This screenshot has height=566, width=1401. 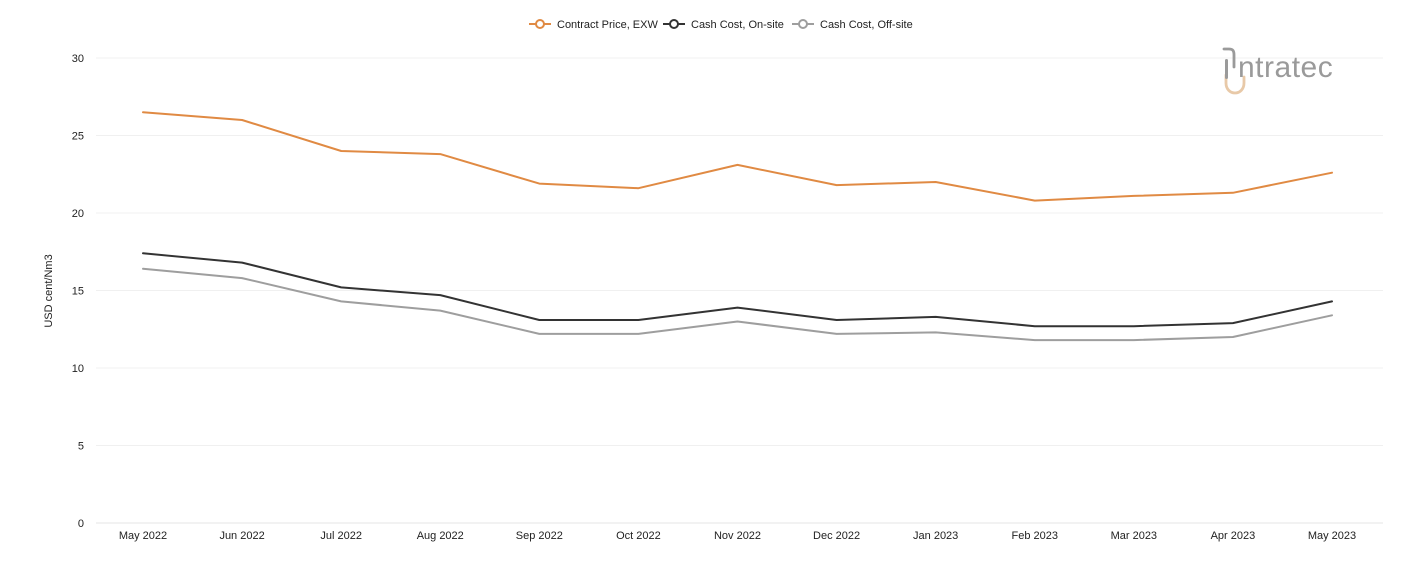 I want to click on legend-item: Cash Cost, Off-site, so click(x=852, y=25).